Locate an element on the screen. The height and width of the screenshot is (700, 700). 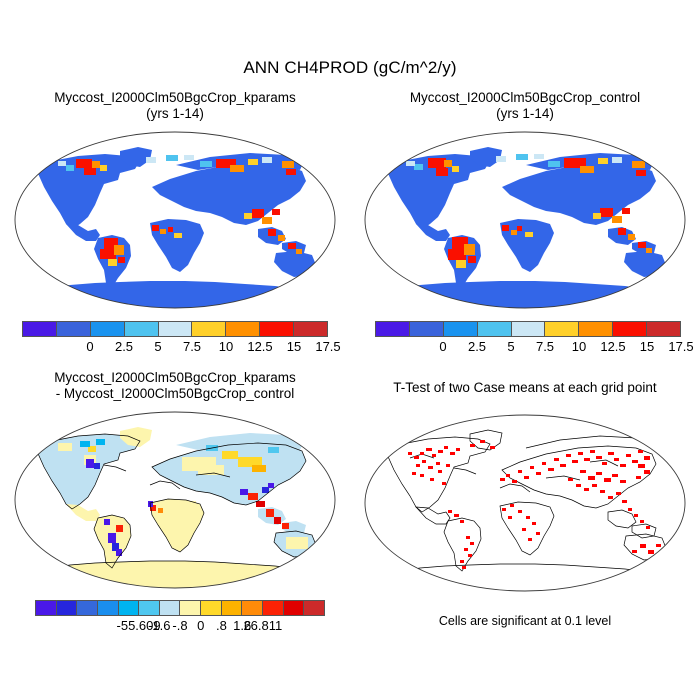
map-bottom-right is located at coordinates (525, 503).